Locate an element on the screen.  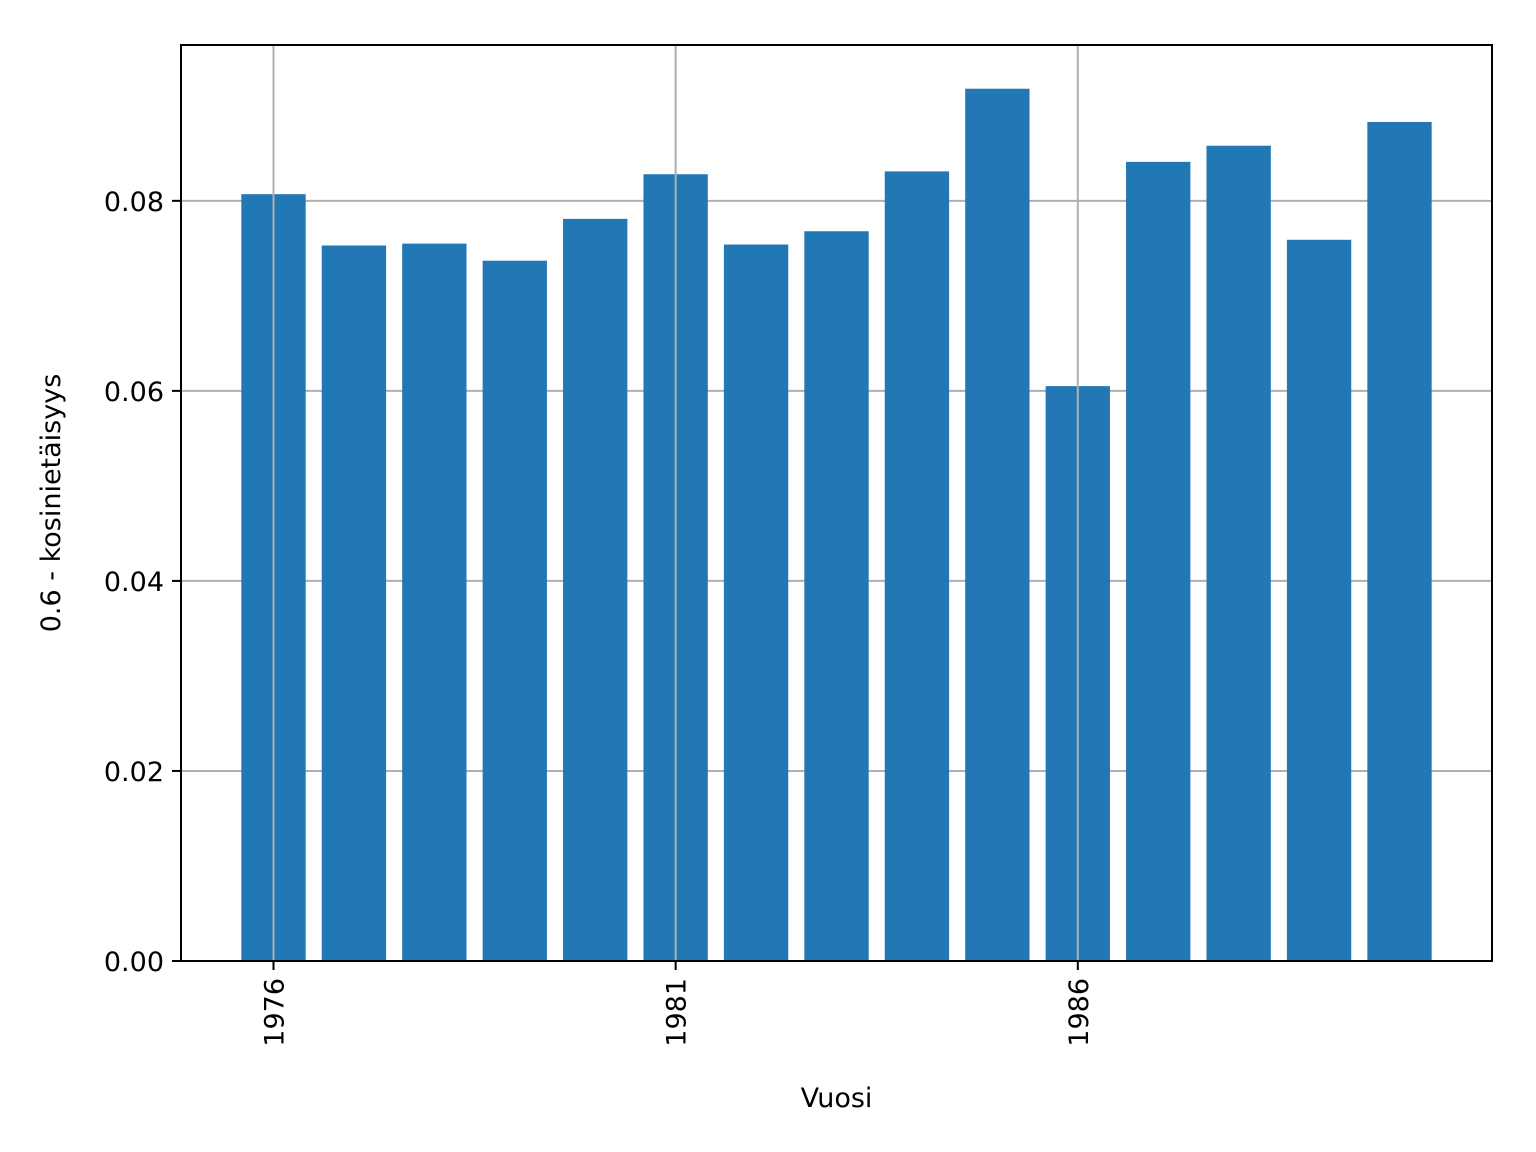
y-tick-label: 0.04 is located at coordinates (134, 582).